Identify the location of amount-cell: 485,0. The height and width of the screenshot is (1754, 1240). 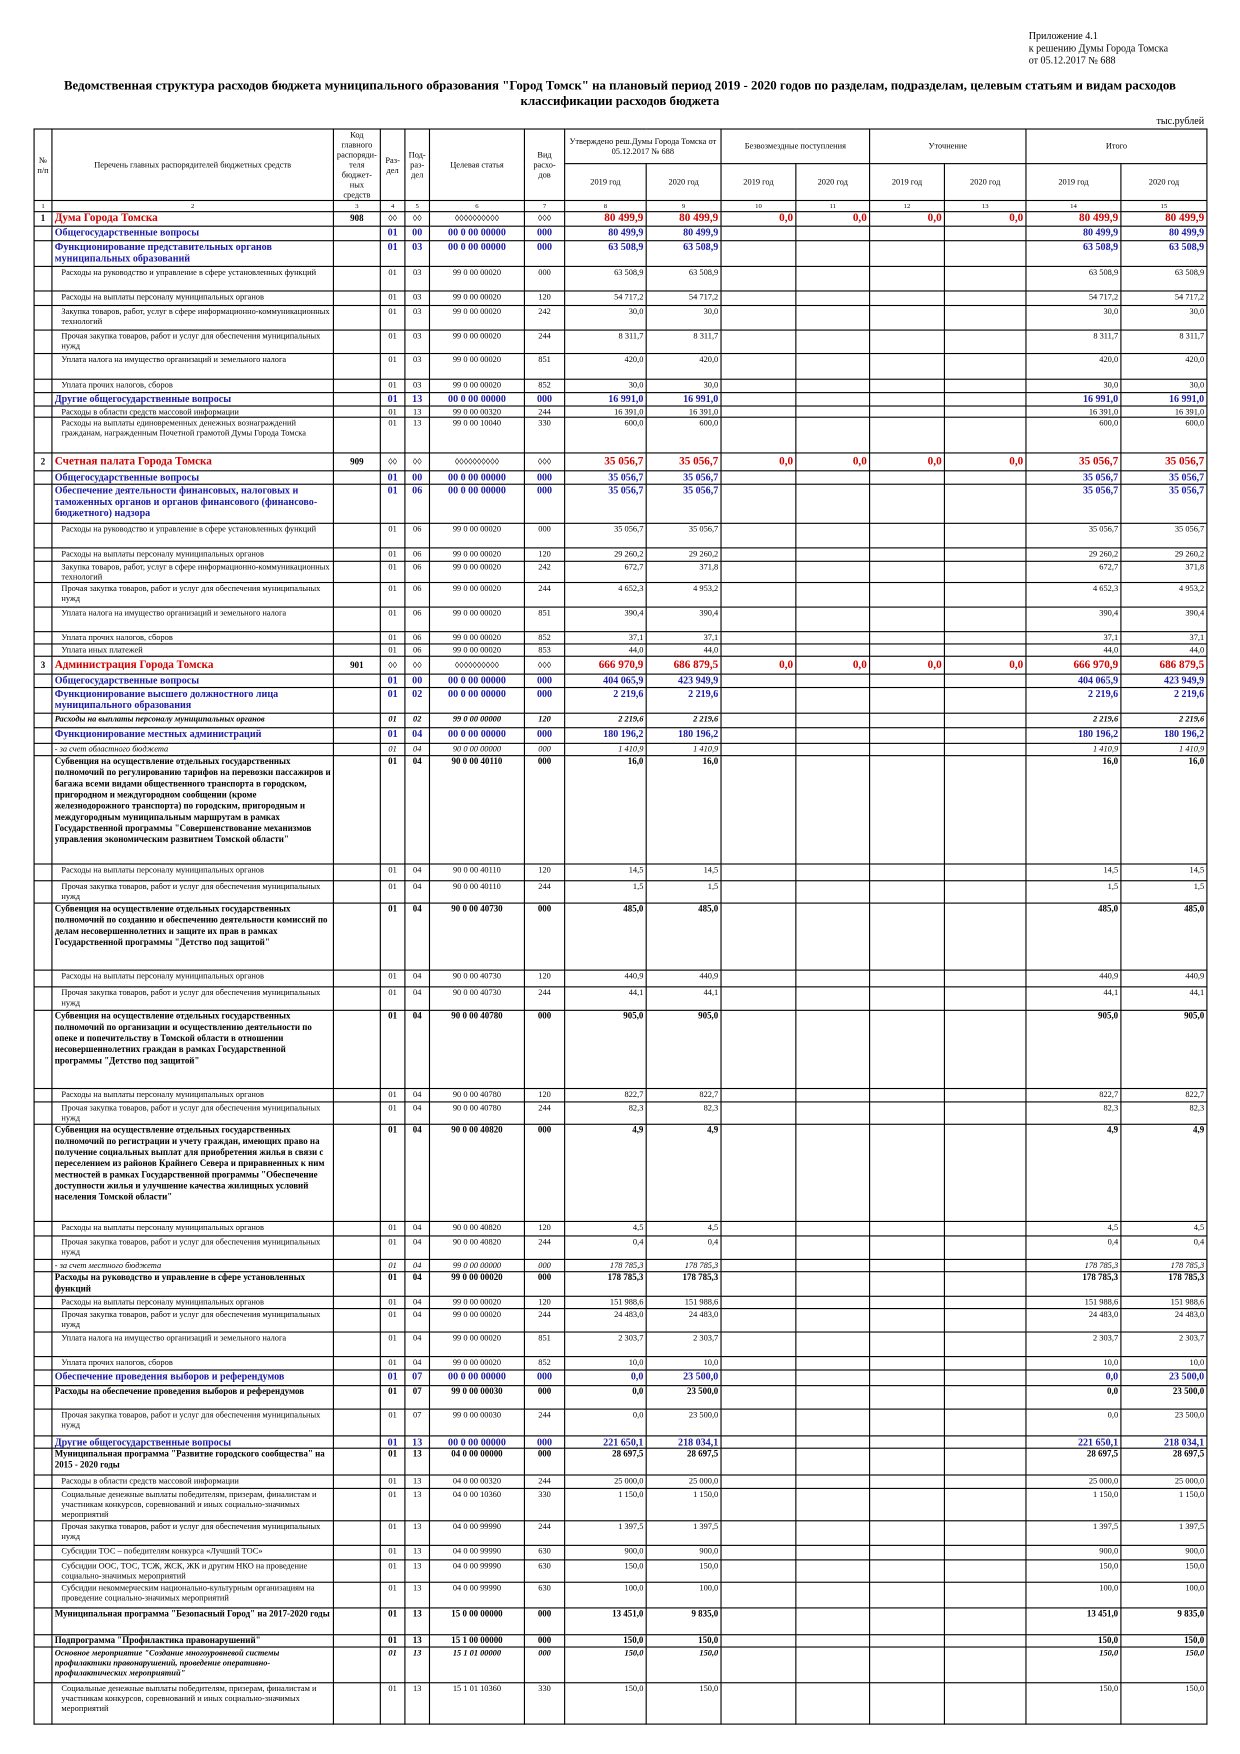
(605, 936).